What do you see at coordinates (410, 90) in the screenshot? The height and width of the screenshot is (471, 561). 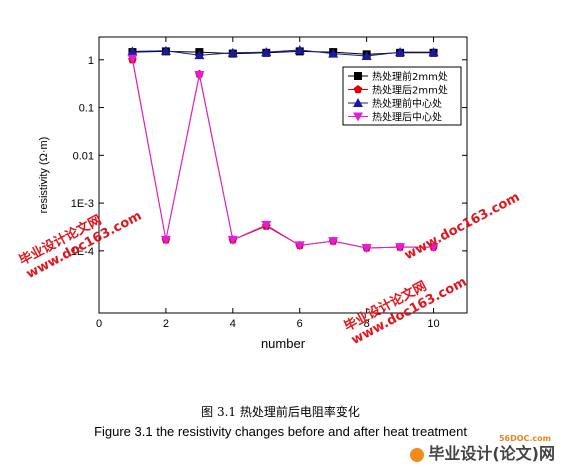 I see `legend-label-2: 热处理后2mm处` at bounding box center [410, 90].